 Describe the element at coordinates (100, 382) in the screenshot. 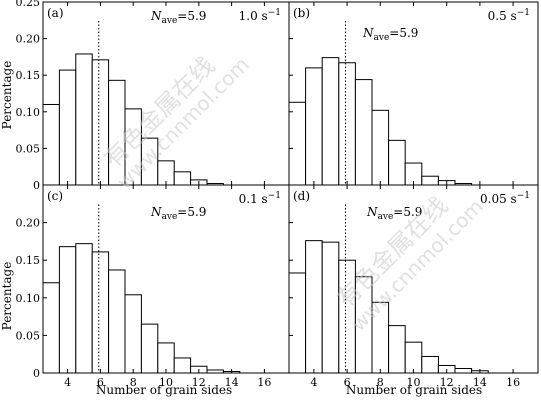

I see `xtick-label-c-6: 6` at that location.